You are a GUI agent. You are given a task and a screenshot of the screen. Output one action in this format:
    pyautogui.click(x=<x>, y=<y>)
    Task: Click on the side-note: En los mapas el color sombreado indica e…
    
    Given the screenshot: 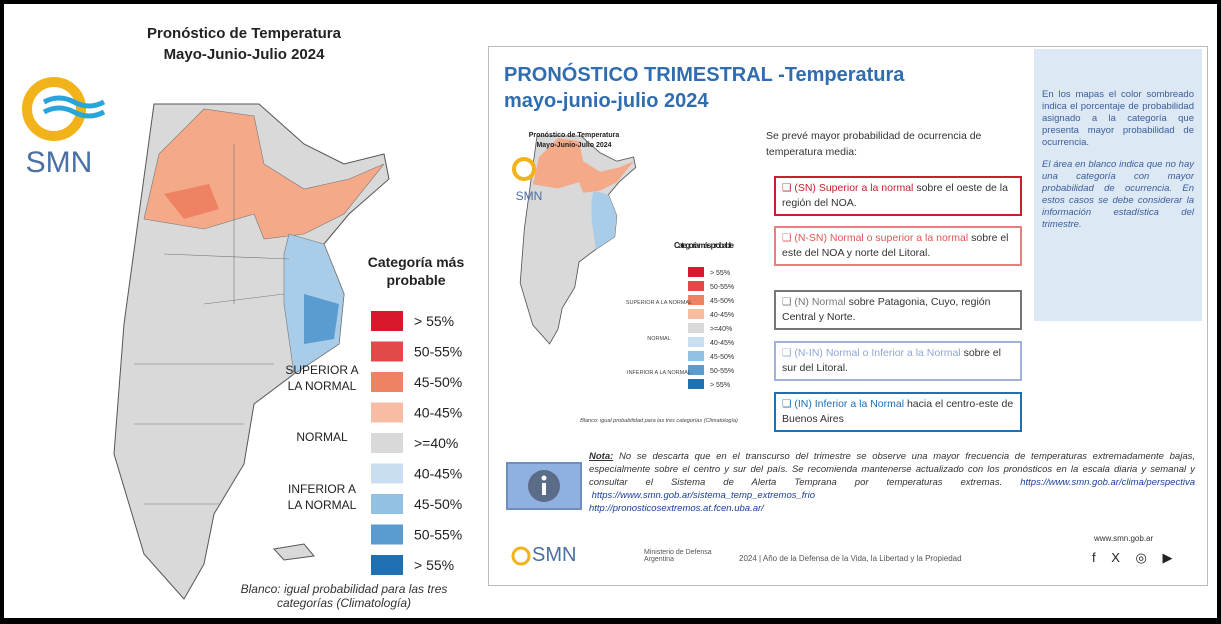 What is the action you would take?
    pyautogui.click(x=1118, y=185)
    